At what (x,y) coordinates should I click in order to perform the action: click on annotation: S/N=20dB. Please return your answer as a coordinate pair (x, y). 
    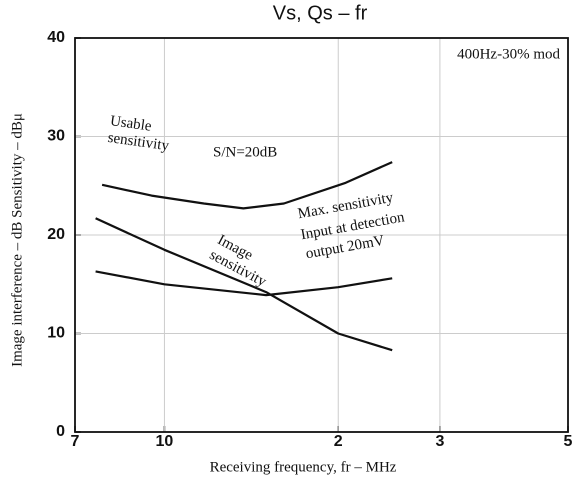
    Looking at the image, I should click on (245, 152).